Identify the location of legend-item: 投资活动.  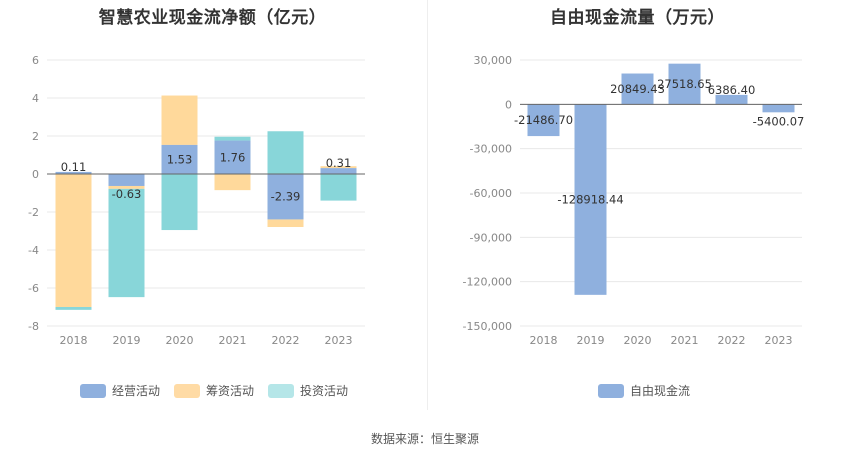
(308, 390).